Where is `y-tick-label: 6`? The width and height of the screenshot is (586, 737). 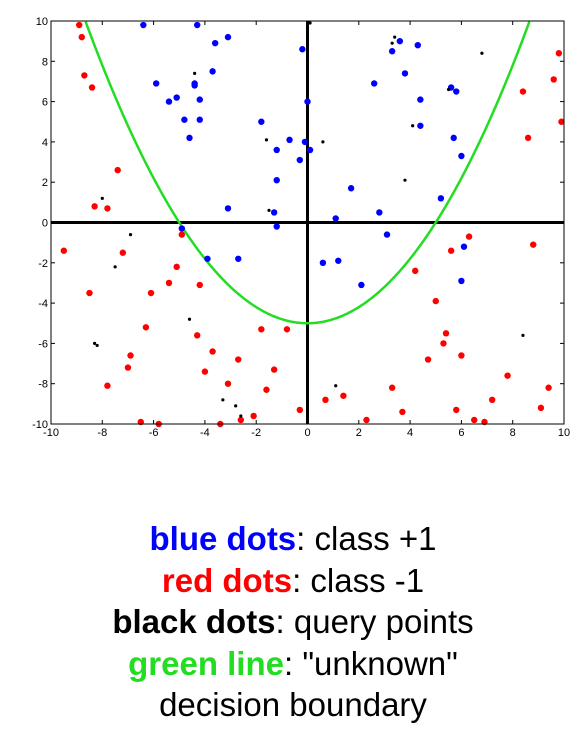
y-tick-label: 6 is located at coordinates (45, 103).